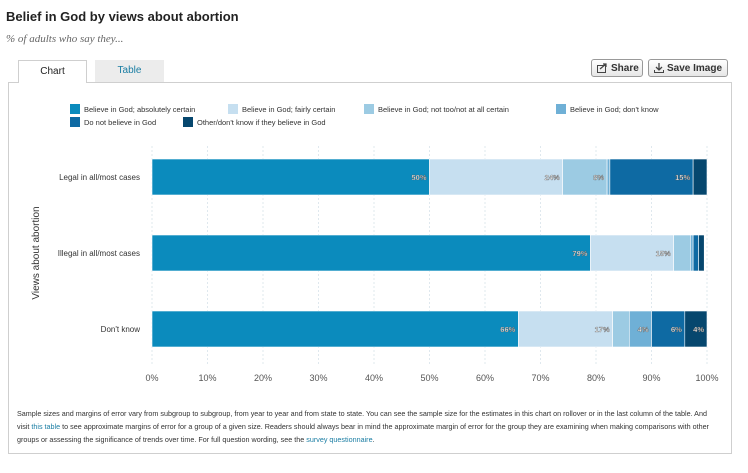  I want to click on x-tick-label: 10%, so click(207, 378).